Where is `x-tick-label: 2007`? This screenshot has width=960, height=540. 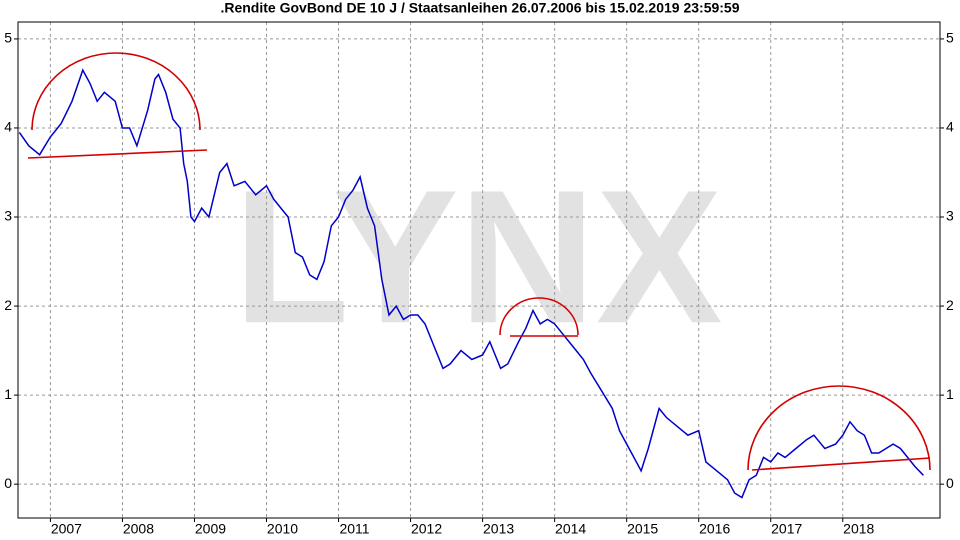 x-tick-label: 2007 is located at coordinates (66, 529).